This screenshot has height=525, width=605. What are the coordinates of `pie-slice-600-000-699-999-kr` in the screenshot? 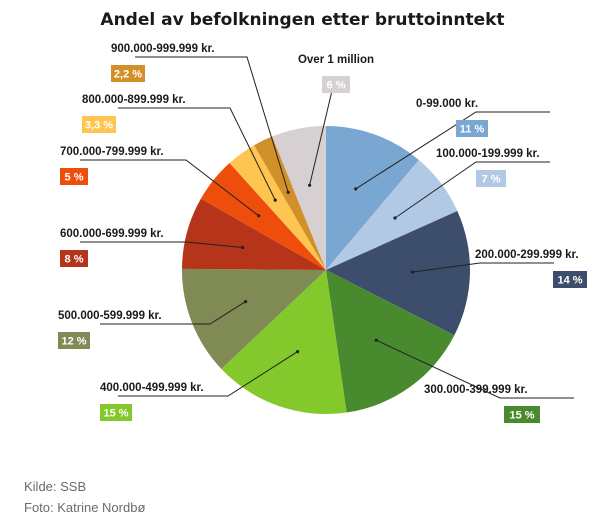 It's located at (254, 234).